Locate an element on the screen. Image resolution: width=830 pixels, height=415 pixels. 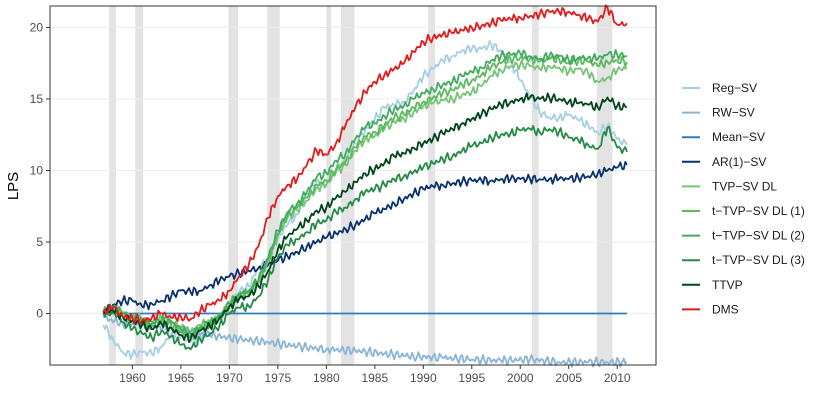
legend-label-4: TVP−SV DL is located at coordinates (744, 186).